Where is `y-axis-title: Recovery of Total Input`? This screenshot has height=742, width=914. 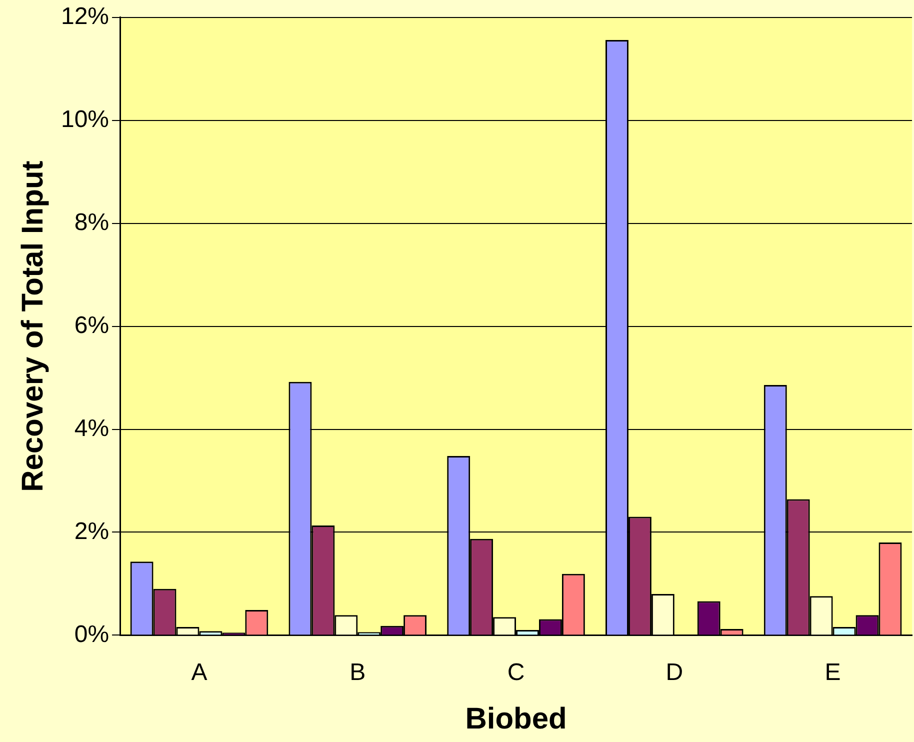
y-axis-title: Recovery of Total Input is located at coordinates (33, 326).